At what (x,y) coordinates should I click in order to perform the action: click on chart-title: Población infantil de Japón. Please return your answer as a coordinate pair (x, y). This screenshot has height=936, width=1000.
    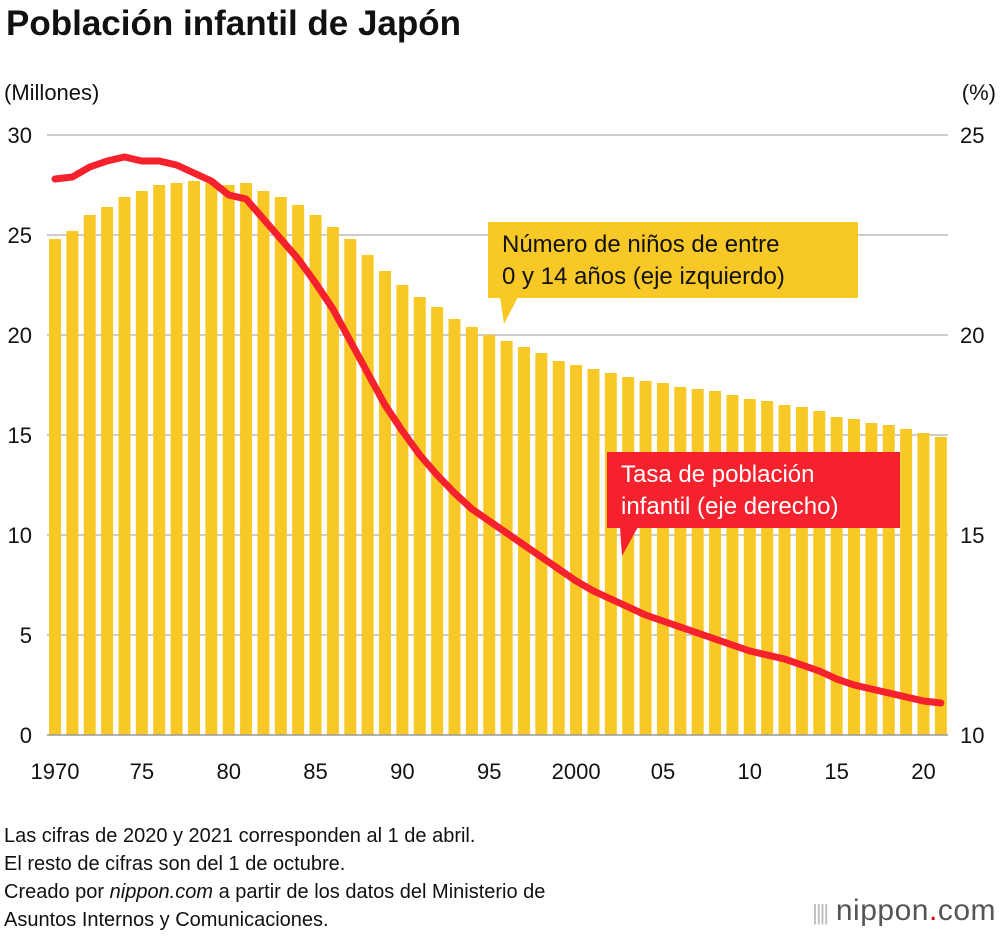
    Looking at the image, I should click on (234, 23).